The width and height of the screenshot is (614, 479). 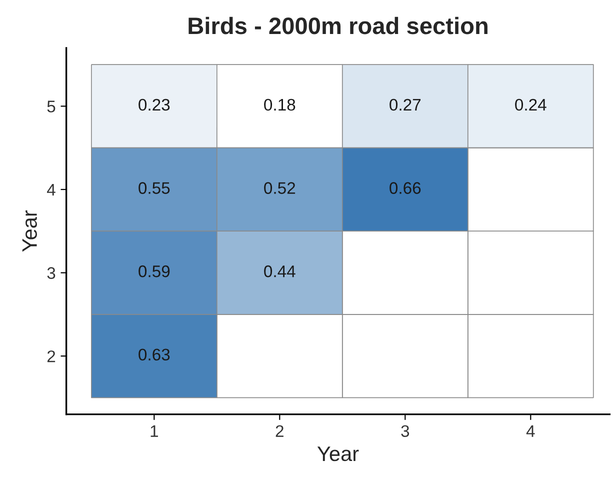 What do you see at coordinates (280, 431) in the screenshot?
I see `x-tick-label: 2` at bounding box center [280, 431].